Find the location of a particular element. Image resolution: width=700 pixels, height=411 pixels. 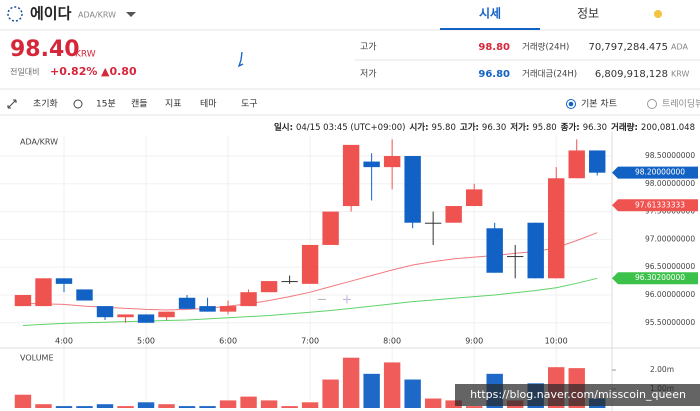

y-tick-label: 98.00000000 is located at coordinates (670, 183).